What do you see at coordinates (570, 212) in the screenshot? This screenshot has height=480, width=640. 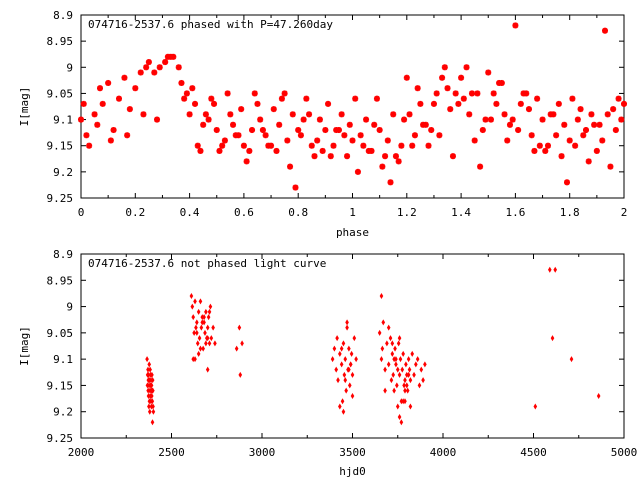 I see `x-tick-label: 1.8` at bounding box center [570, 212].